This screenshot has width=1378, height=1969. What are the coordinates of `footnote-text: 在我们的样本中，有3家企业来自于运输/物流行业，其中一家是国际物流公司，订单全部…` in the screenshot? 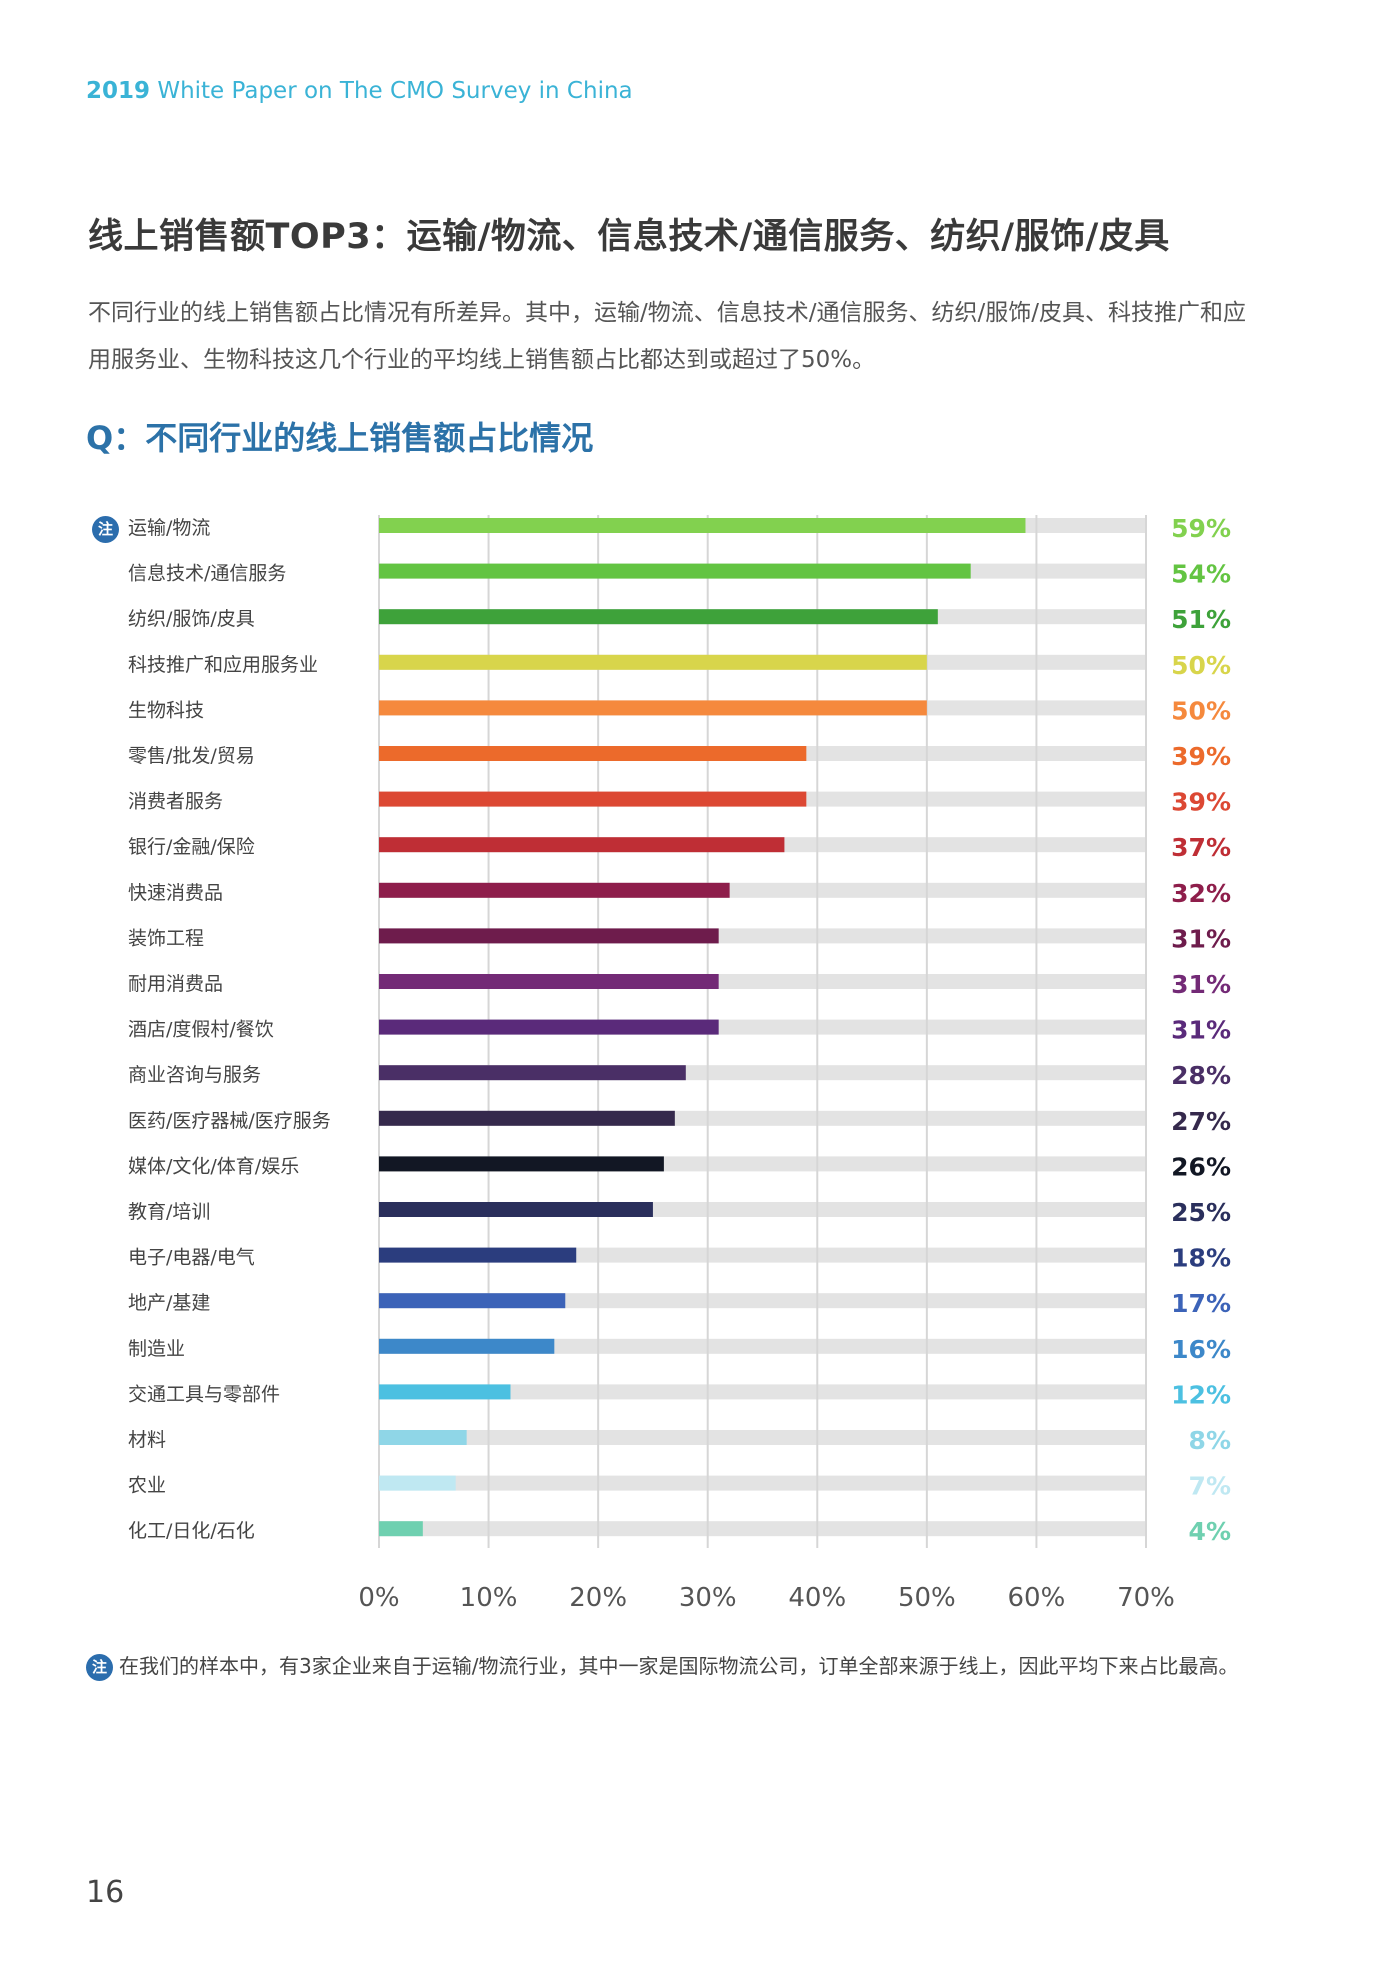 It's located at (679, 1666).